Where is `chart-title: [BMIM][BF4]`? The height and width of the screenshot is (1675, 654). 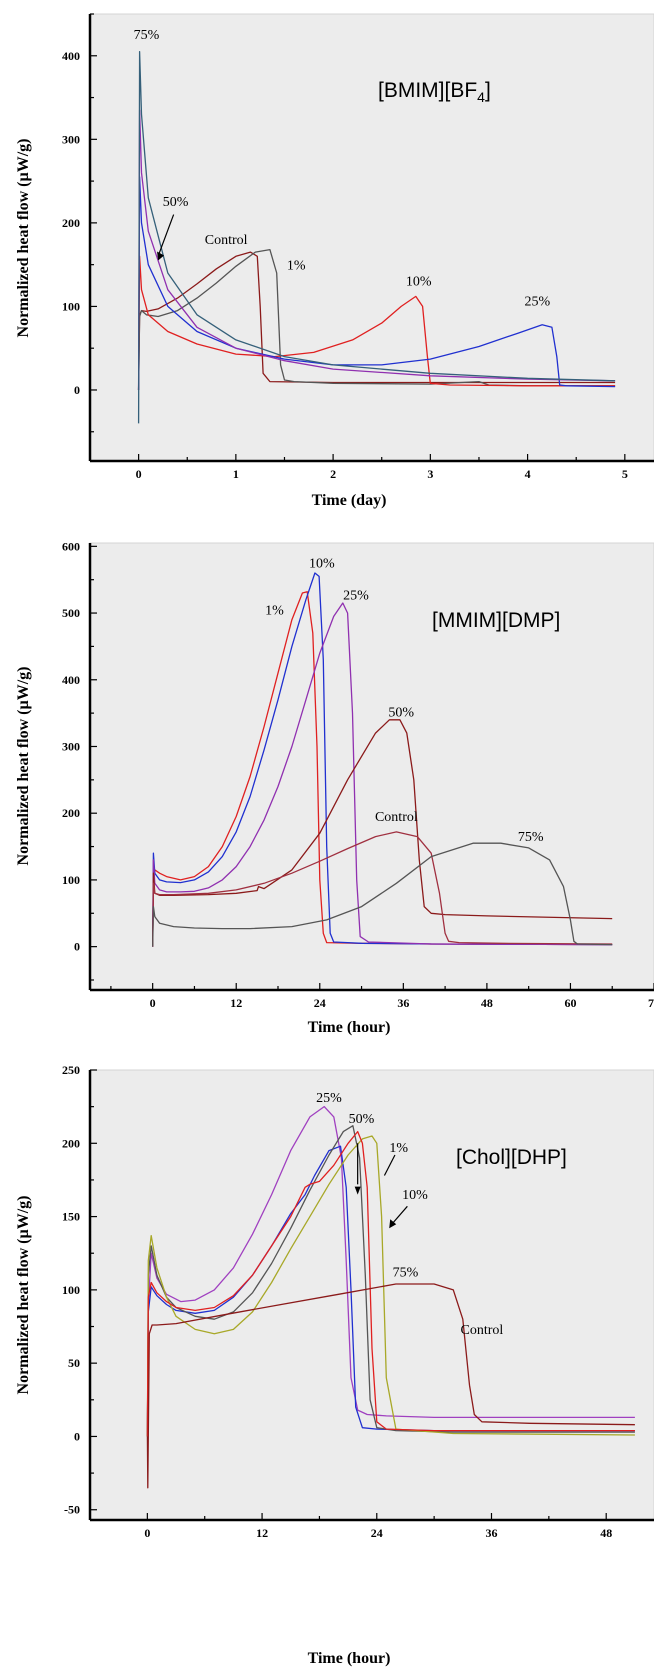 chart-title: [BMIM][BF4] is located at coordinates (434, 92).